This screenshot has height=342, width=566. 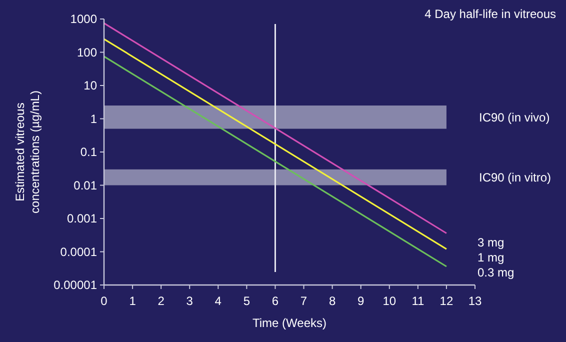 I want to click on text: 1 mg, so click(x=490, y=257).